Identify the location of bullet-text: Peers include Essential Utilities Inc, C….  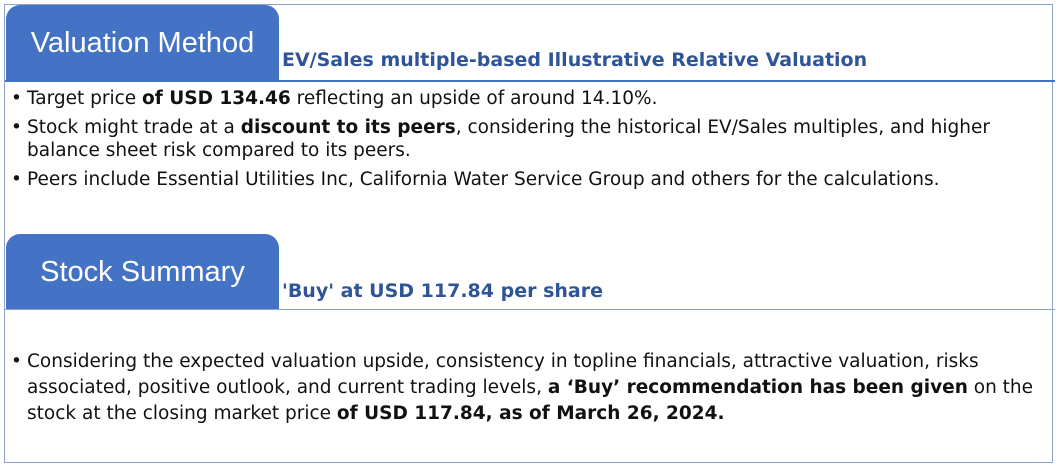
(483, 179).